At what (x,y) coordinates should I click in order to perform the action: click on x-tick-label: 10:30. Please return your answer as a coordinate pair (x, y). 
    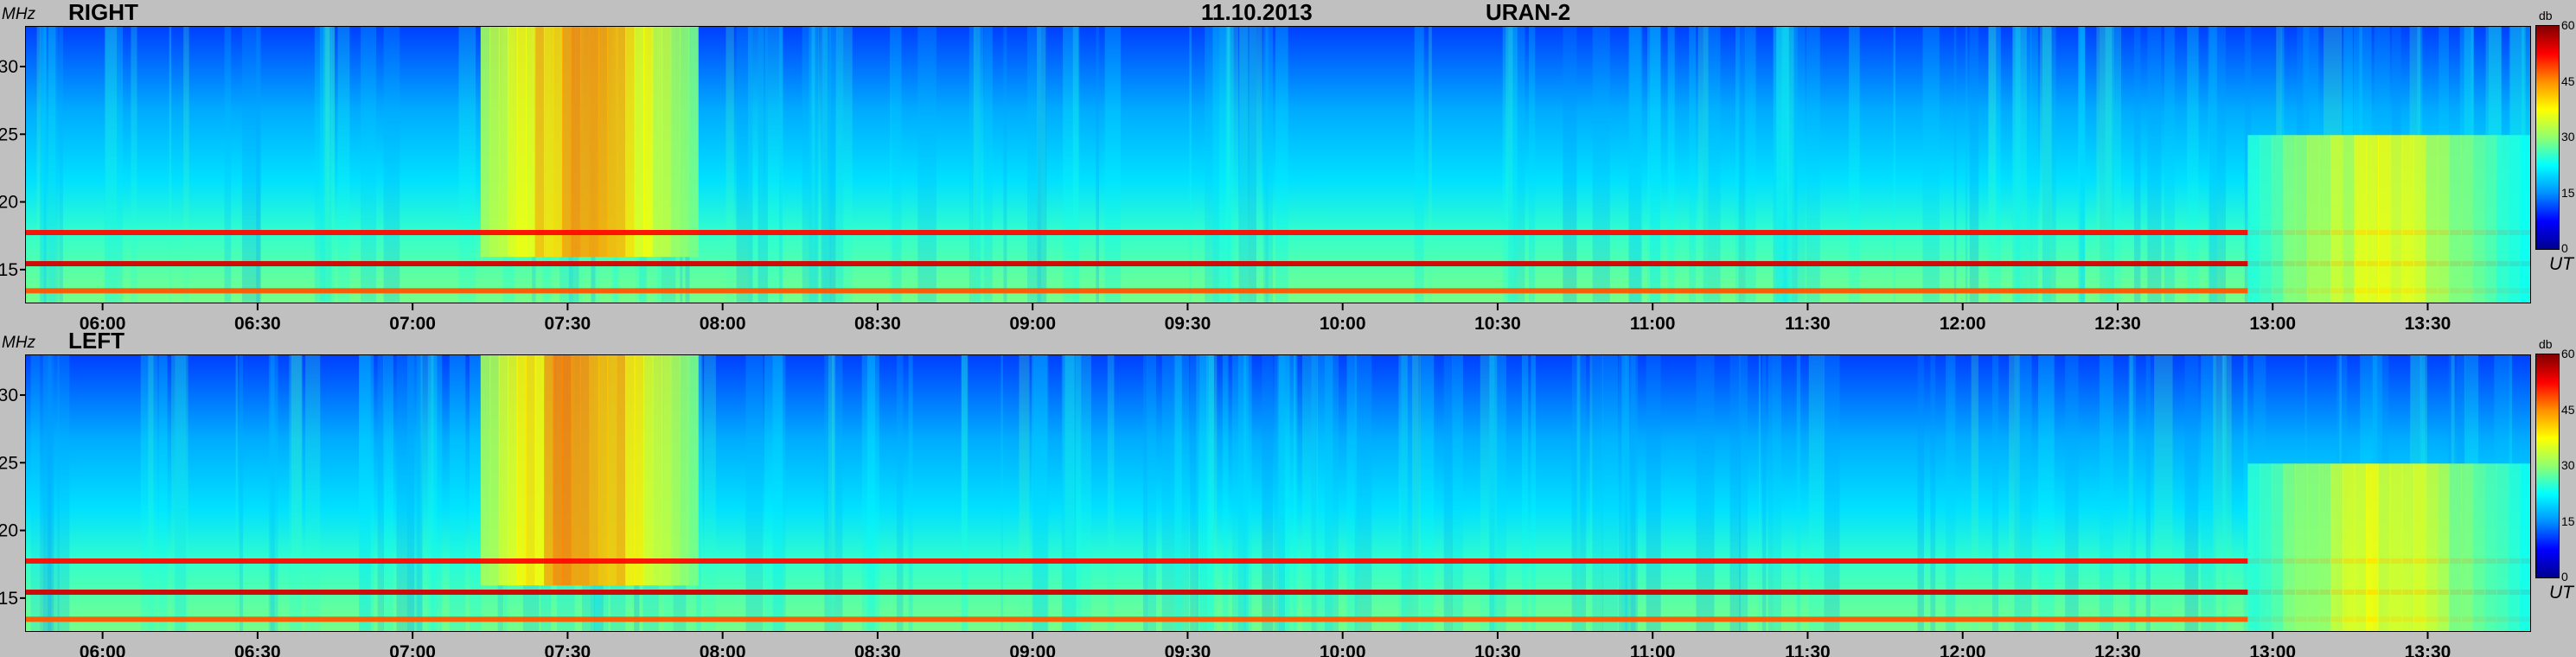
    Looking at the image, I should click on (1497, 324).